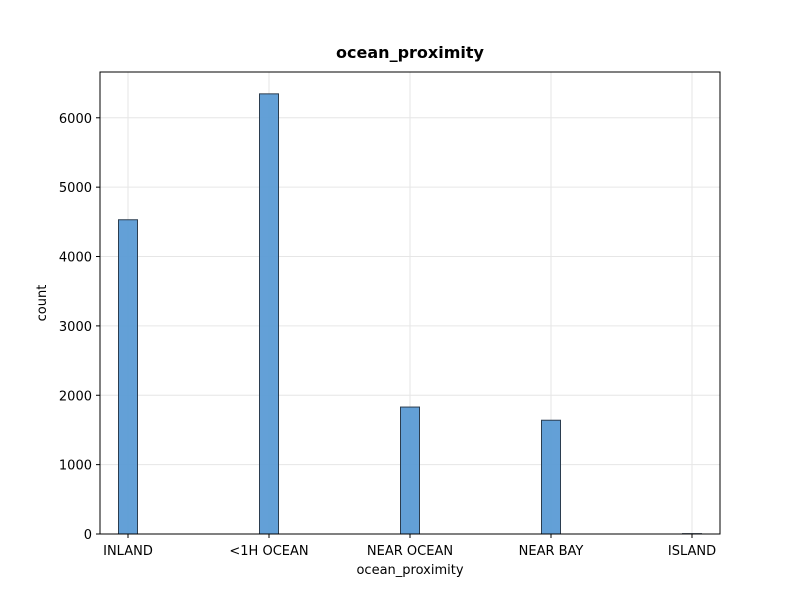 The width and height of the screenshot is (800, 600). What do you see at coordinates (410, 52) in the screenshot?
I see `chart-title: ocean_proximity` at bounding box center [410, 52].